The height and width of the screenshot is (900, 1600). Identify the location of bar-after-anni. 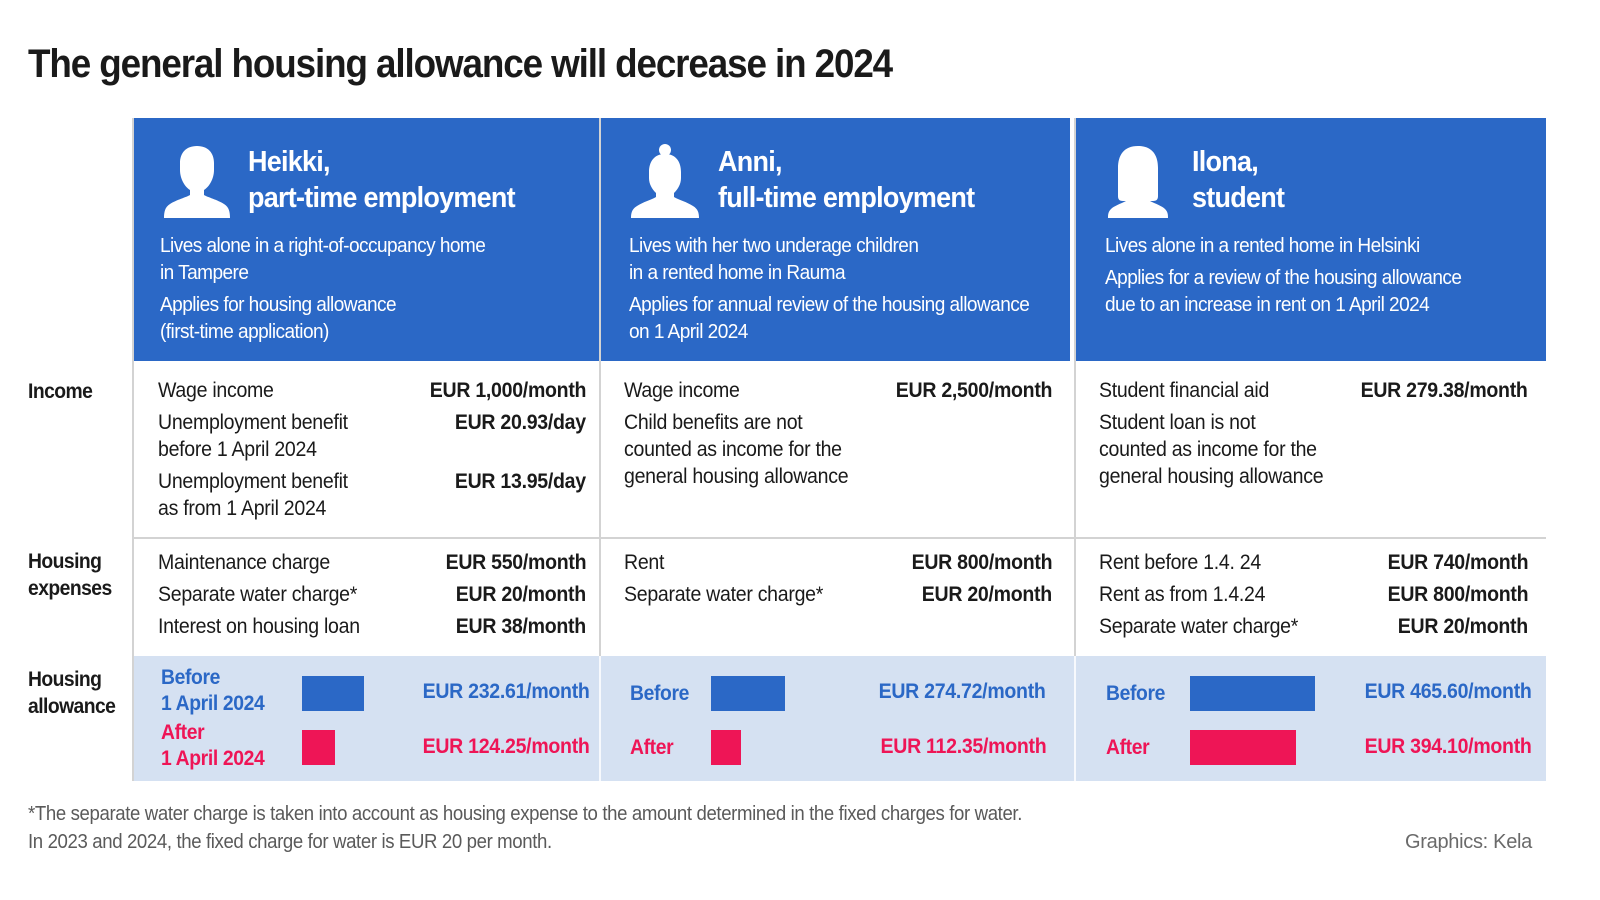
(726, 747).